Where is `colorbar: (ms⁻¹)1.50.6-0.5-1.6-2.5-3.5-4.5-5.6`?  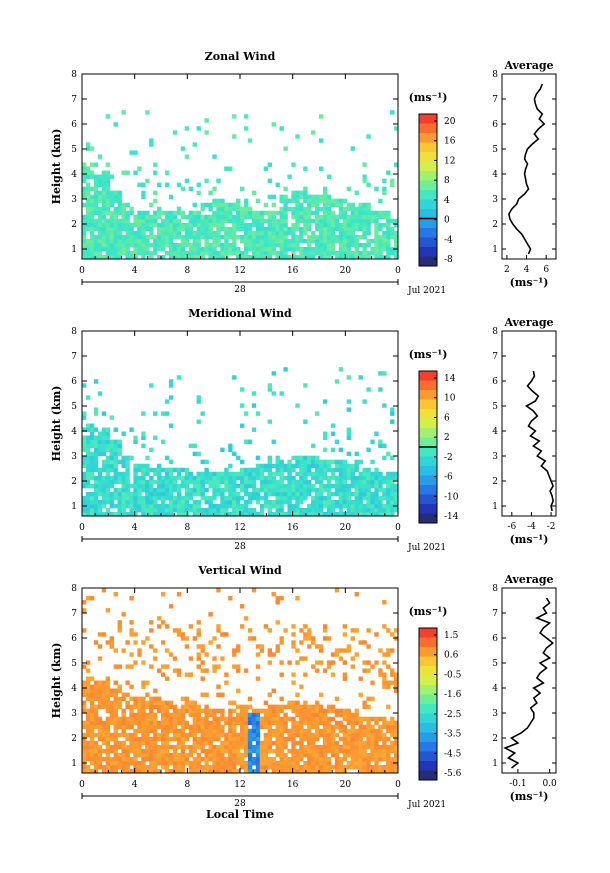
colorbar: (ms⁻¹)1.50.6-0.5-1.6-2.5-3.5-4.5-5.6 is located at coordinates (435, 693).